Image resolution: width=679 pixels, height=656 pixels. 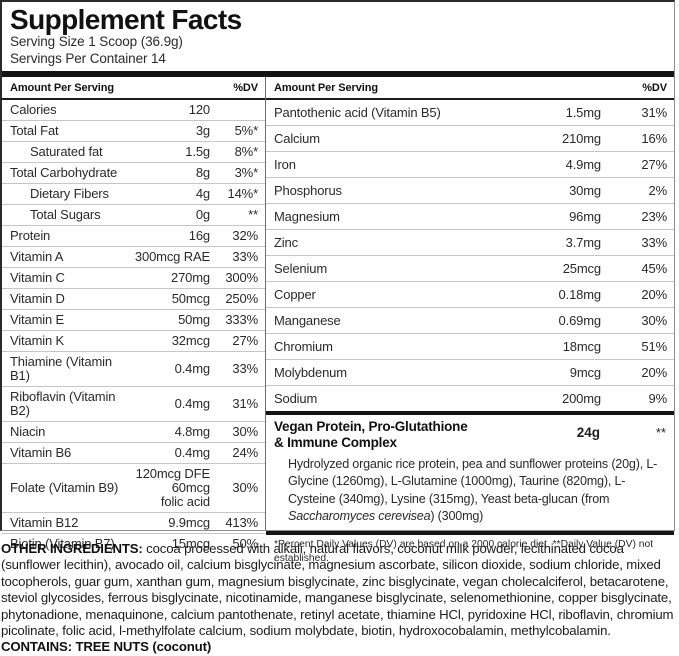 I want to click on nutrient-name: Magnesium, so click(x=307, y=216).